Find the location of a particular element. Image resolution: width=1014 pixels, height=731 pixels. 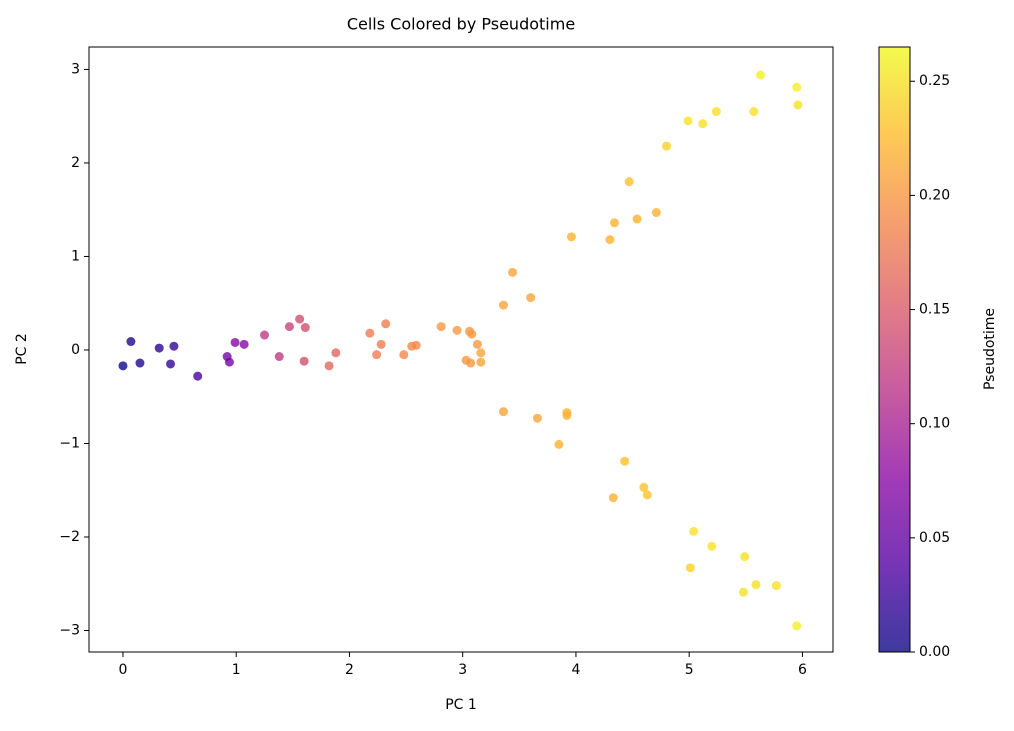

x-axis-label: PC 1 is located at coordinates (461, 705).